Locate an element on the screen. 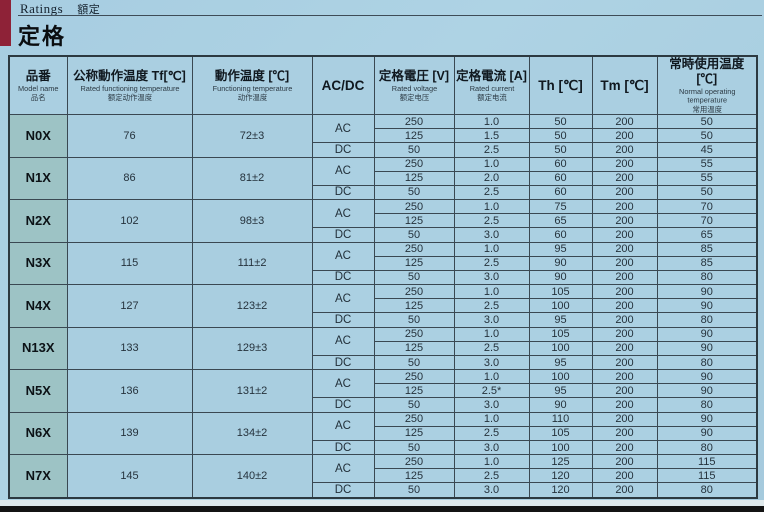 Image resolution: width=764 pixels, height=512 pixels. functioning-temp-cell: 72±3 is located at coordinates (252, 136).